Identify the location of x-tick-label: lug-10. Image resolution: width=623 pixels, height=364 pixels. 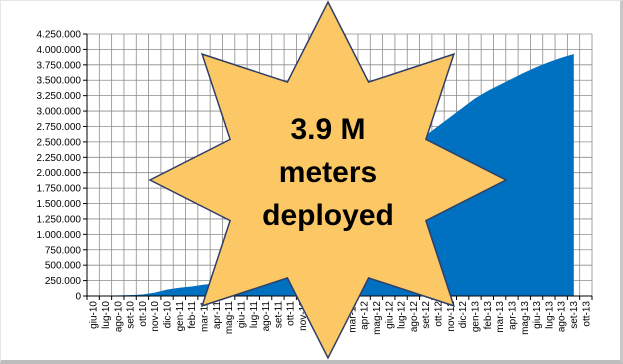
(106, 315).